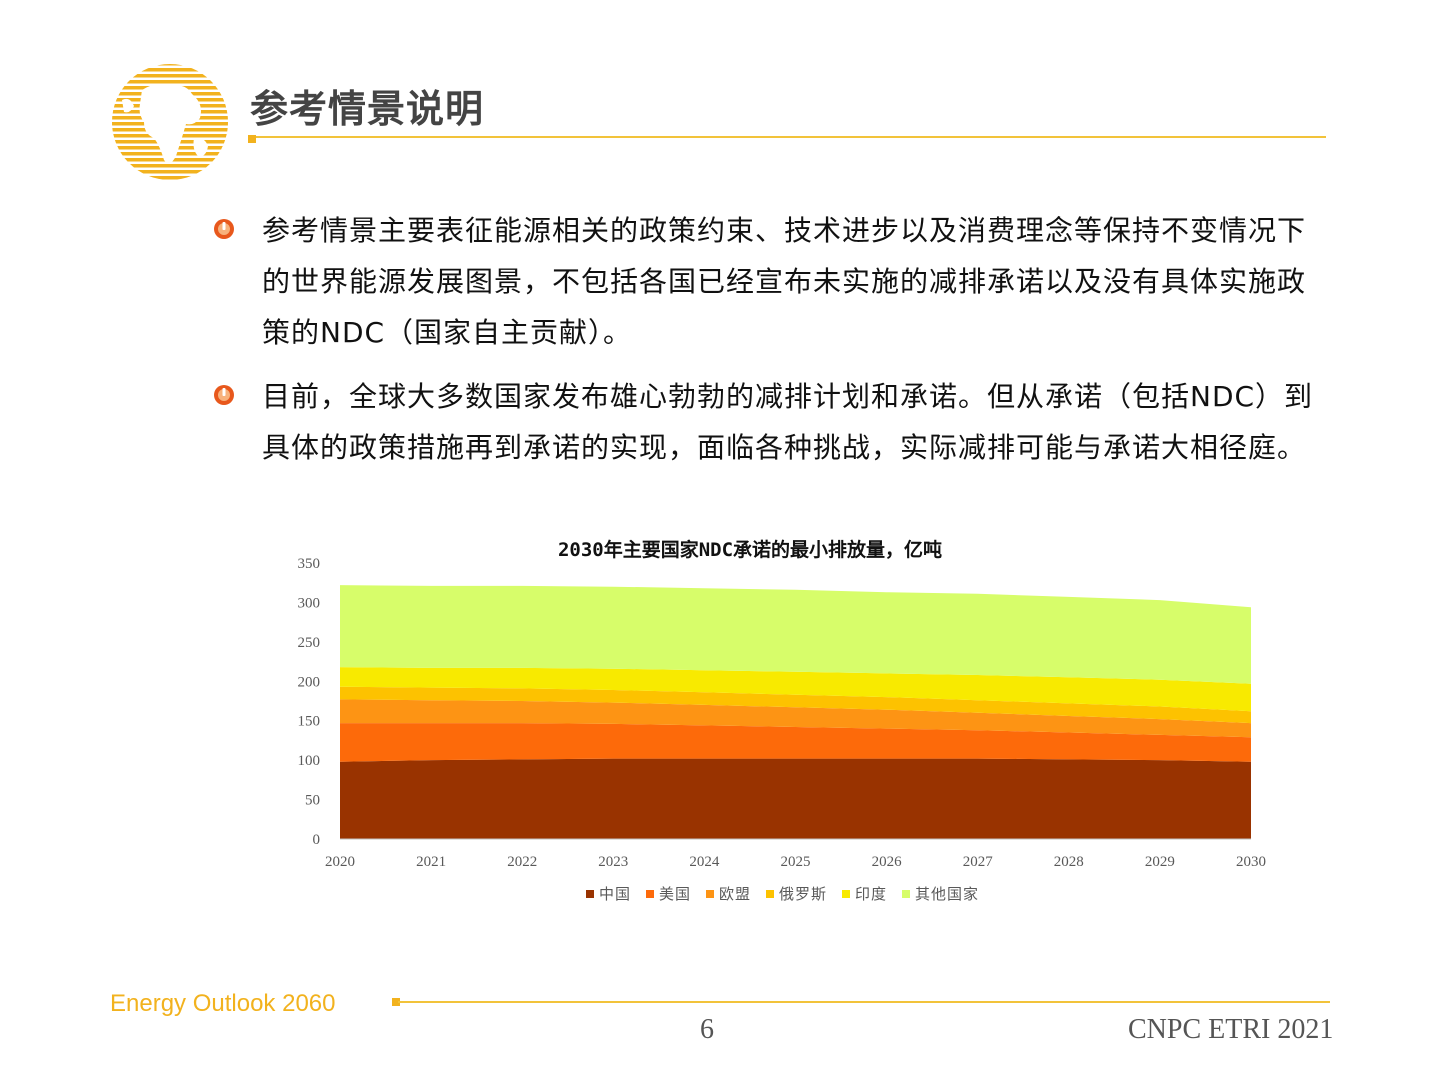  I want to click on x-tick-label: 2026, so click(887, 862).